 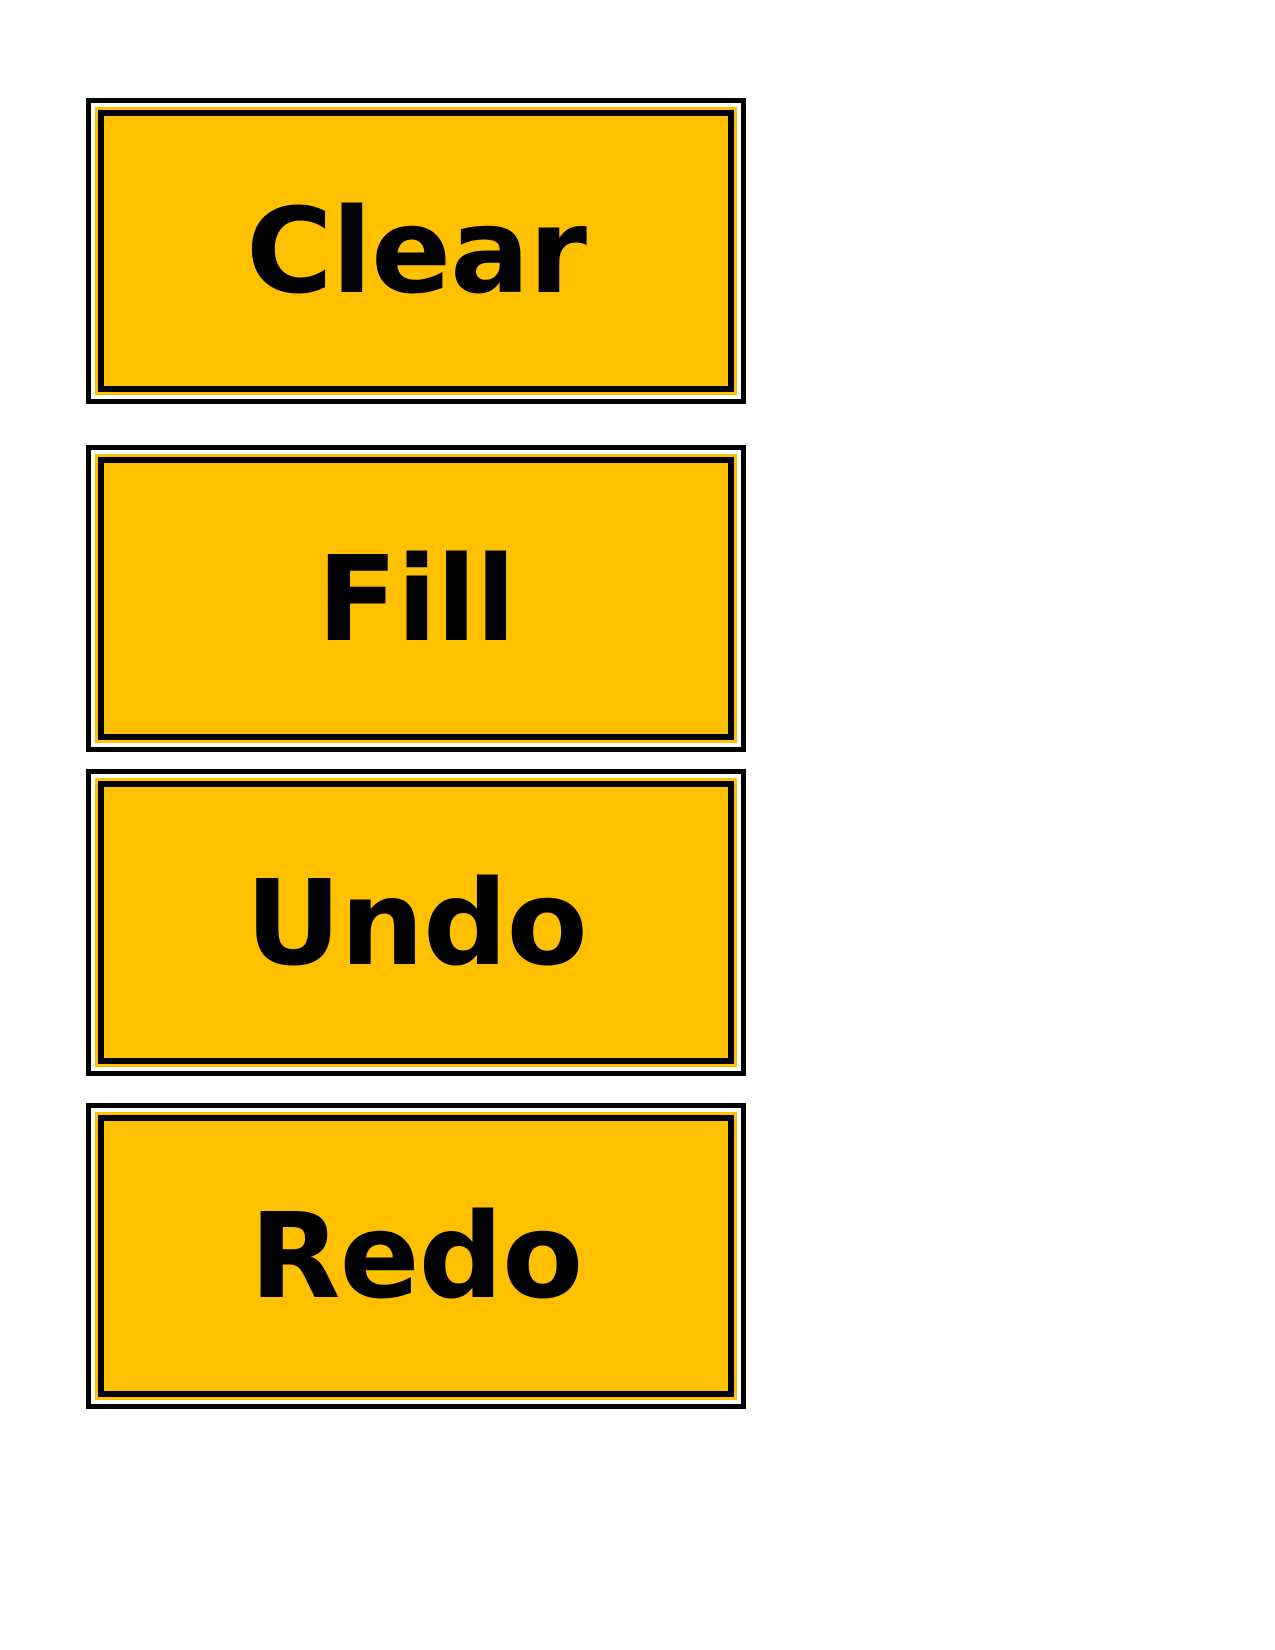 I want to click on fill-button-label: Fill, so click(x=416, y=598).